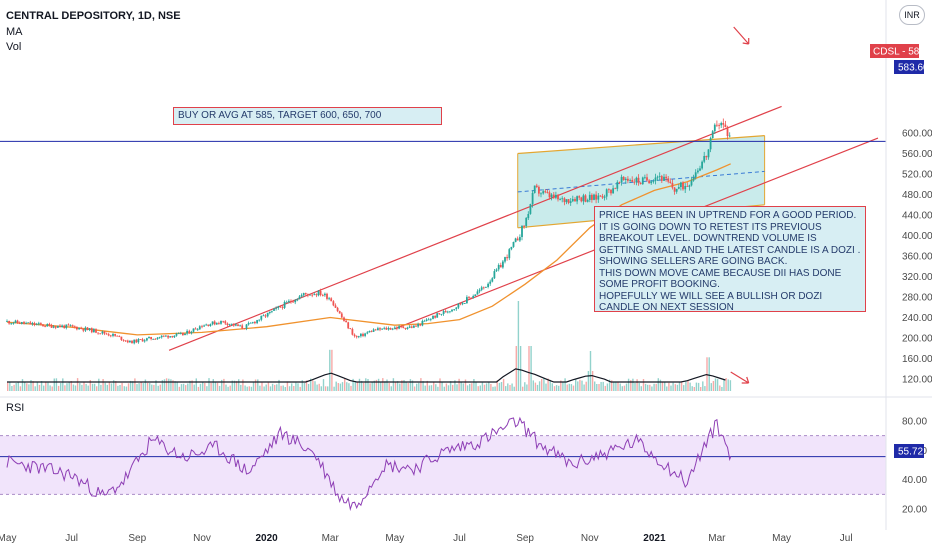 The height and width of the screenshot is (550, 932). I want to click on time-tick-label: Jul, so click(459, 538).